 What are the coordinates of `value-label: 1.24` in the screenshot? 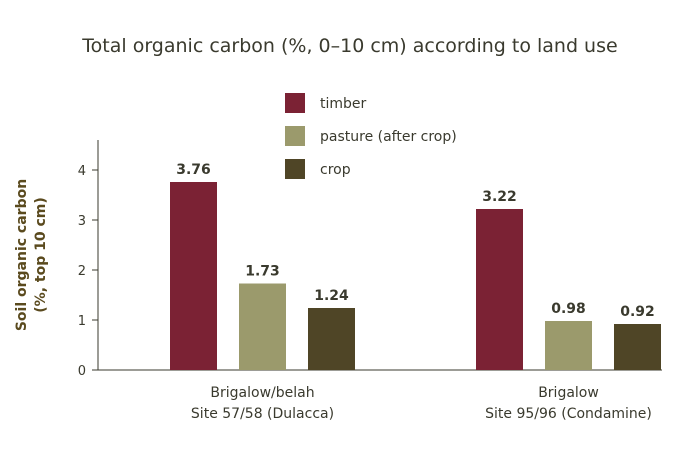 It's located at (331, 296).